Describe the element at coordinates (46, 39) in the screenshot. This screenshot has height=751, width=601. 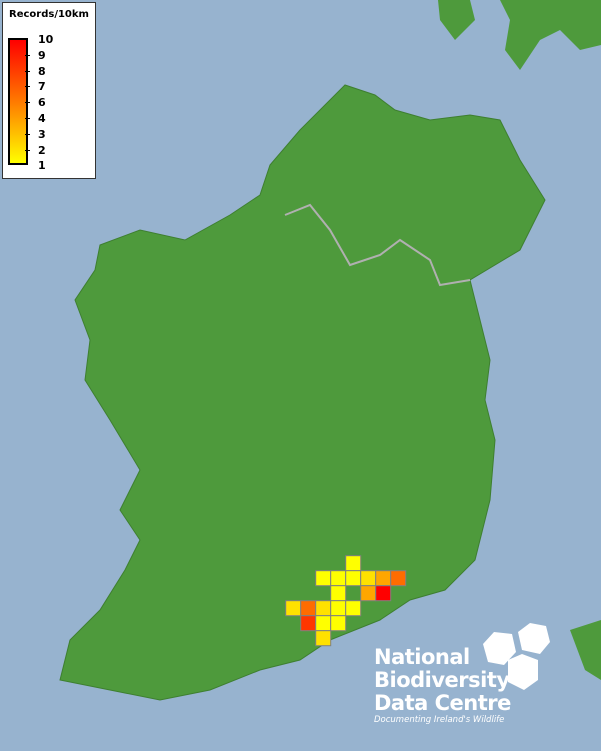
I see `legend-tick-label: 10` at that location.